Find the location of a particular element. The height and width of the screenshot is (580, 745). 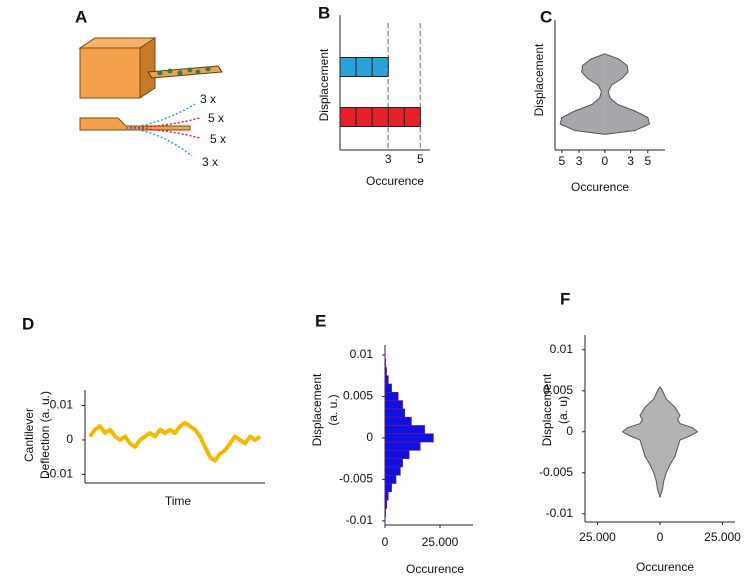

side-view is located at coordinates (135, 124).